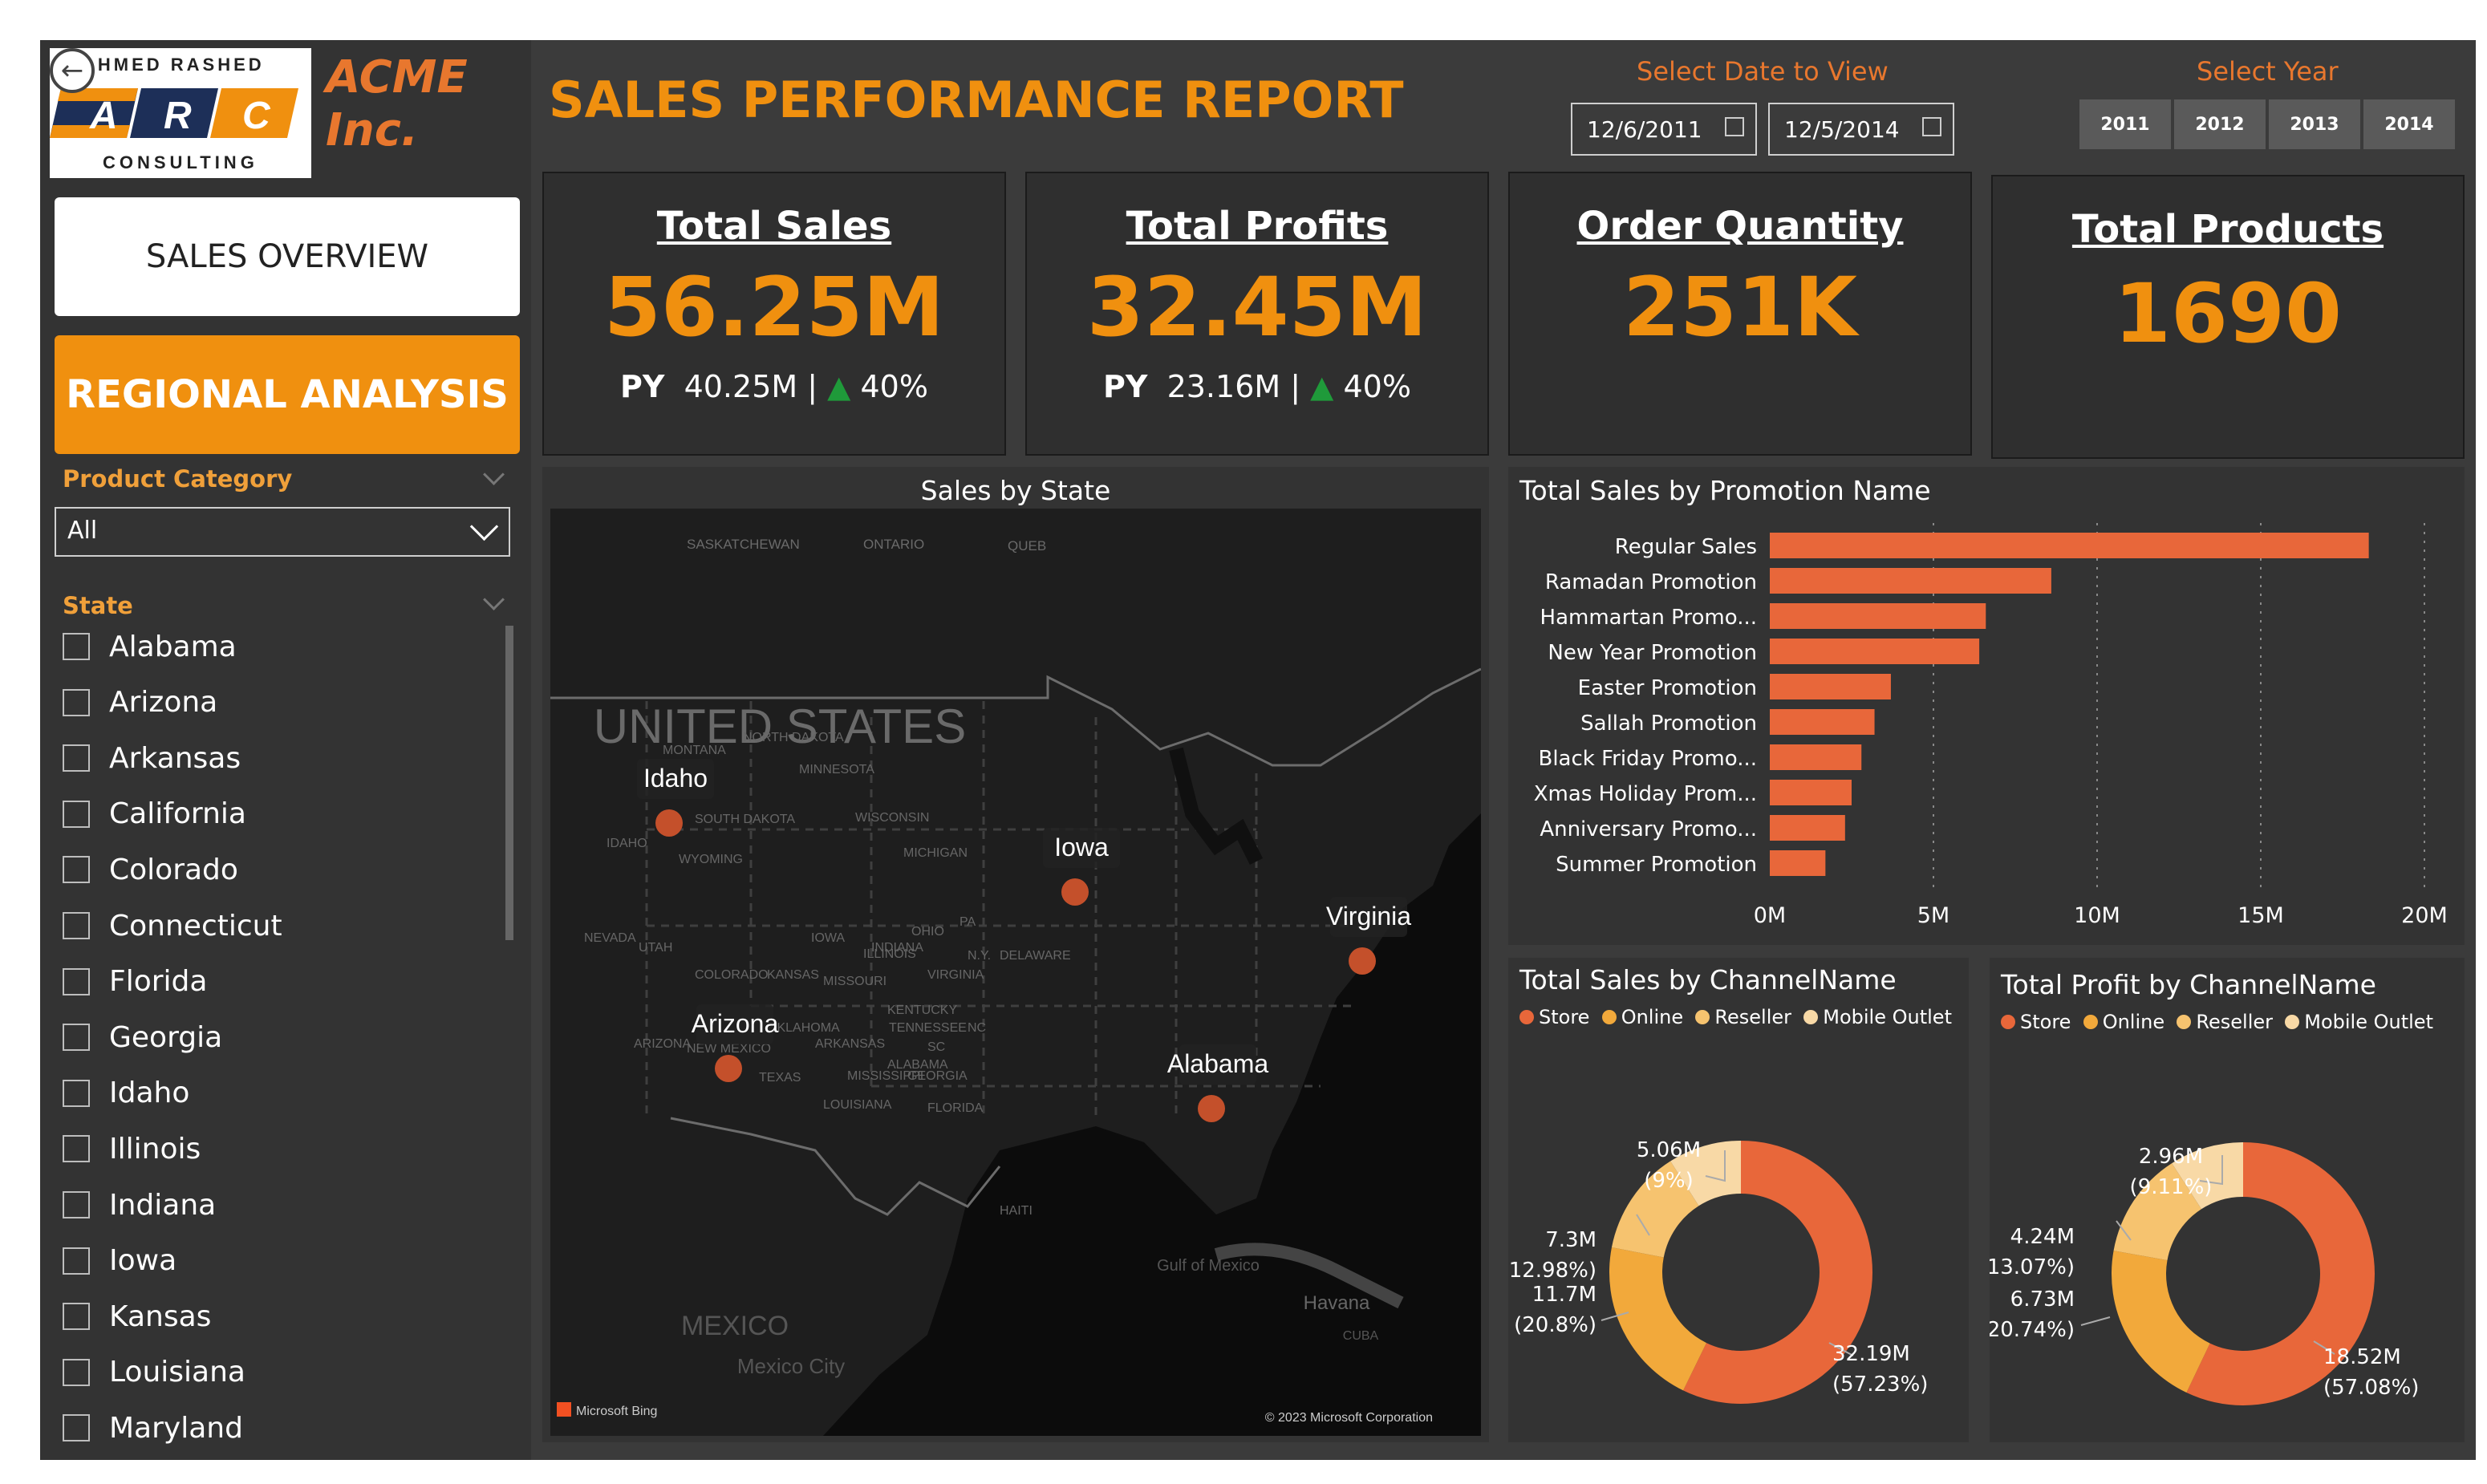 The width and height of the screenshot is (2487, 1484). Describe the element at coordinates (858, 1105) in the screenshot. I see `map-state-label: LOUISIANA` at that location.